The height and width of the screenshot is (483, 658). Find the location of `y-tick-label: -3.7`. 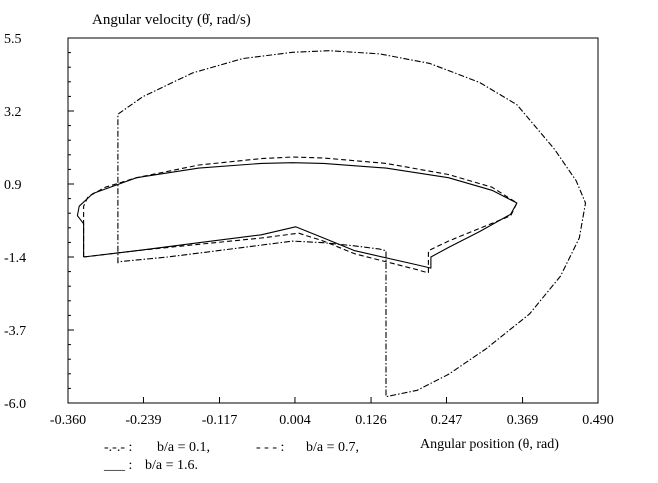

y-tick-label: -3.7 is located at coordinates (15, 331).